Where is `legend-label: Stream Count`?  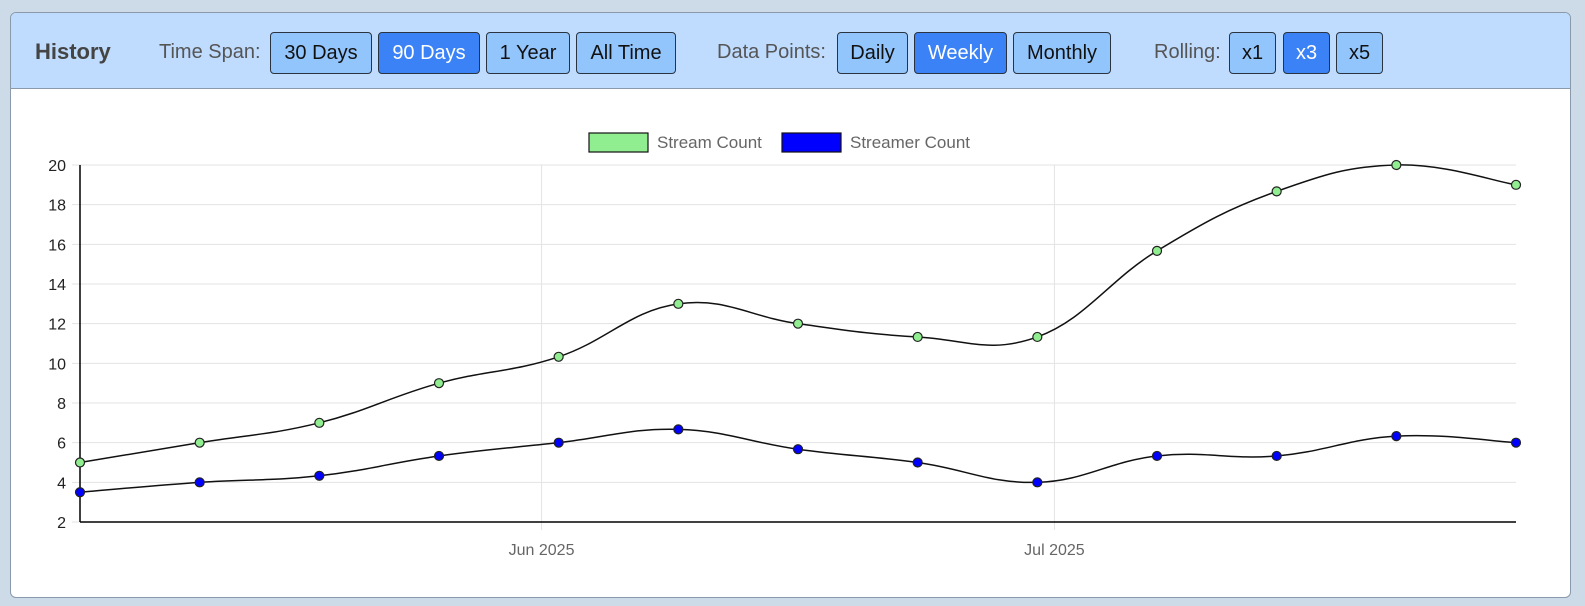
legend-label: Stream Count is located at coordinates (709, 142).